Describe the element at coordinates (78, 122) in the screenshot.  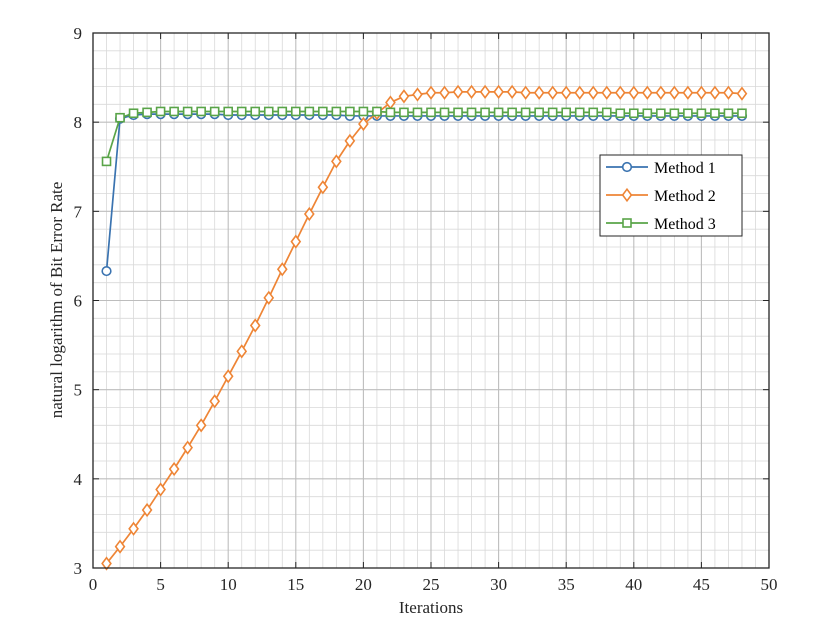
I see `y-tick-label: 8` at that location.